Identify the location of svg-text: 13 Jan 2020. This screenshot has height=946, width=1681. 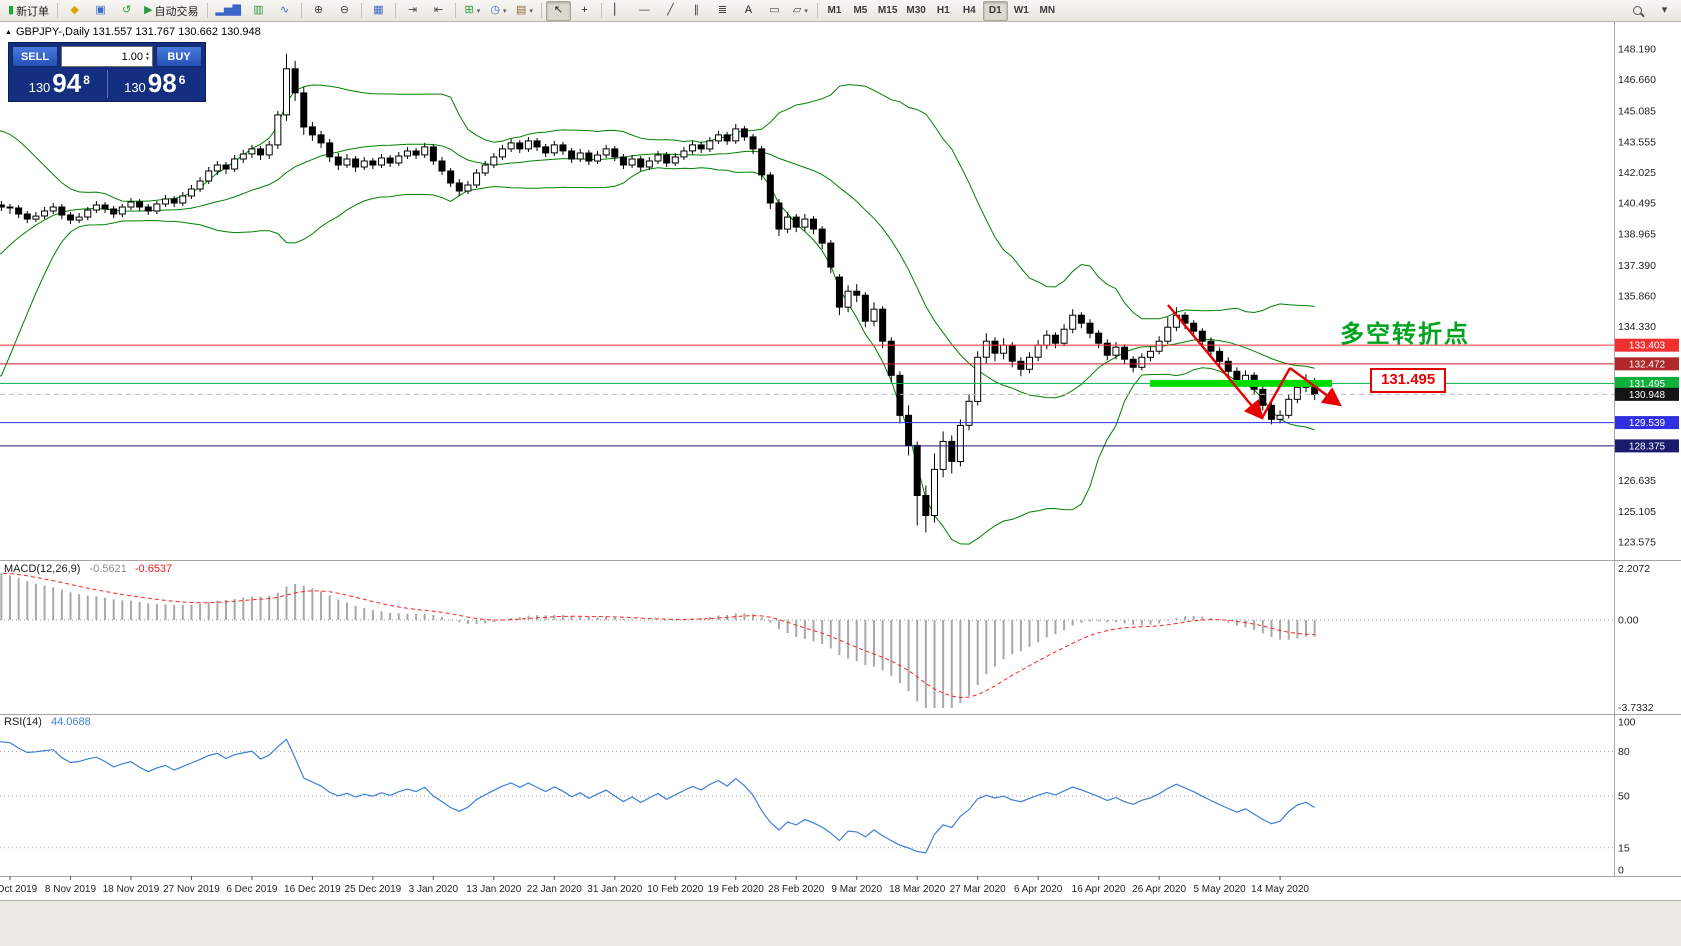
(493, 889).